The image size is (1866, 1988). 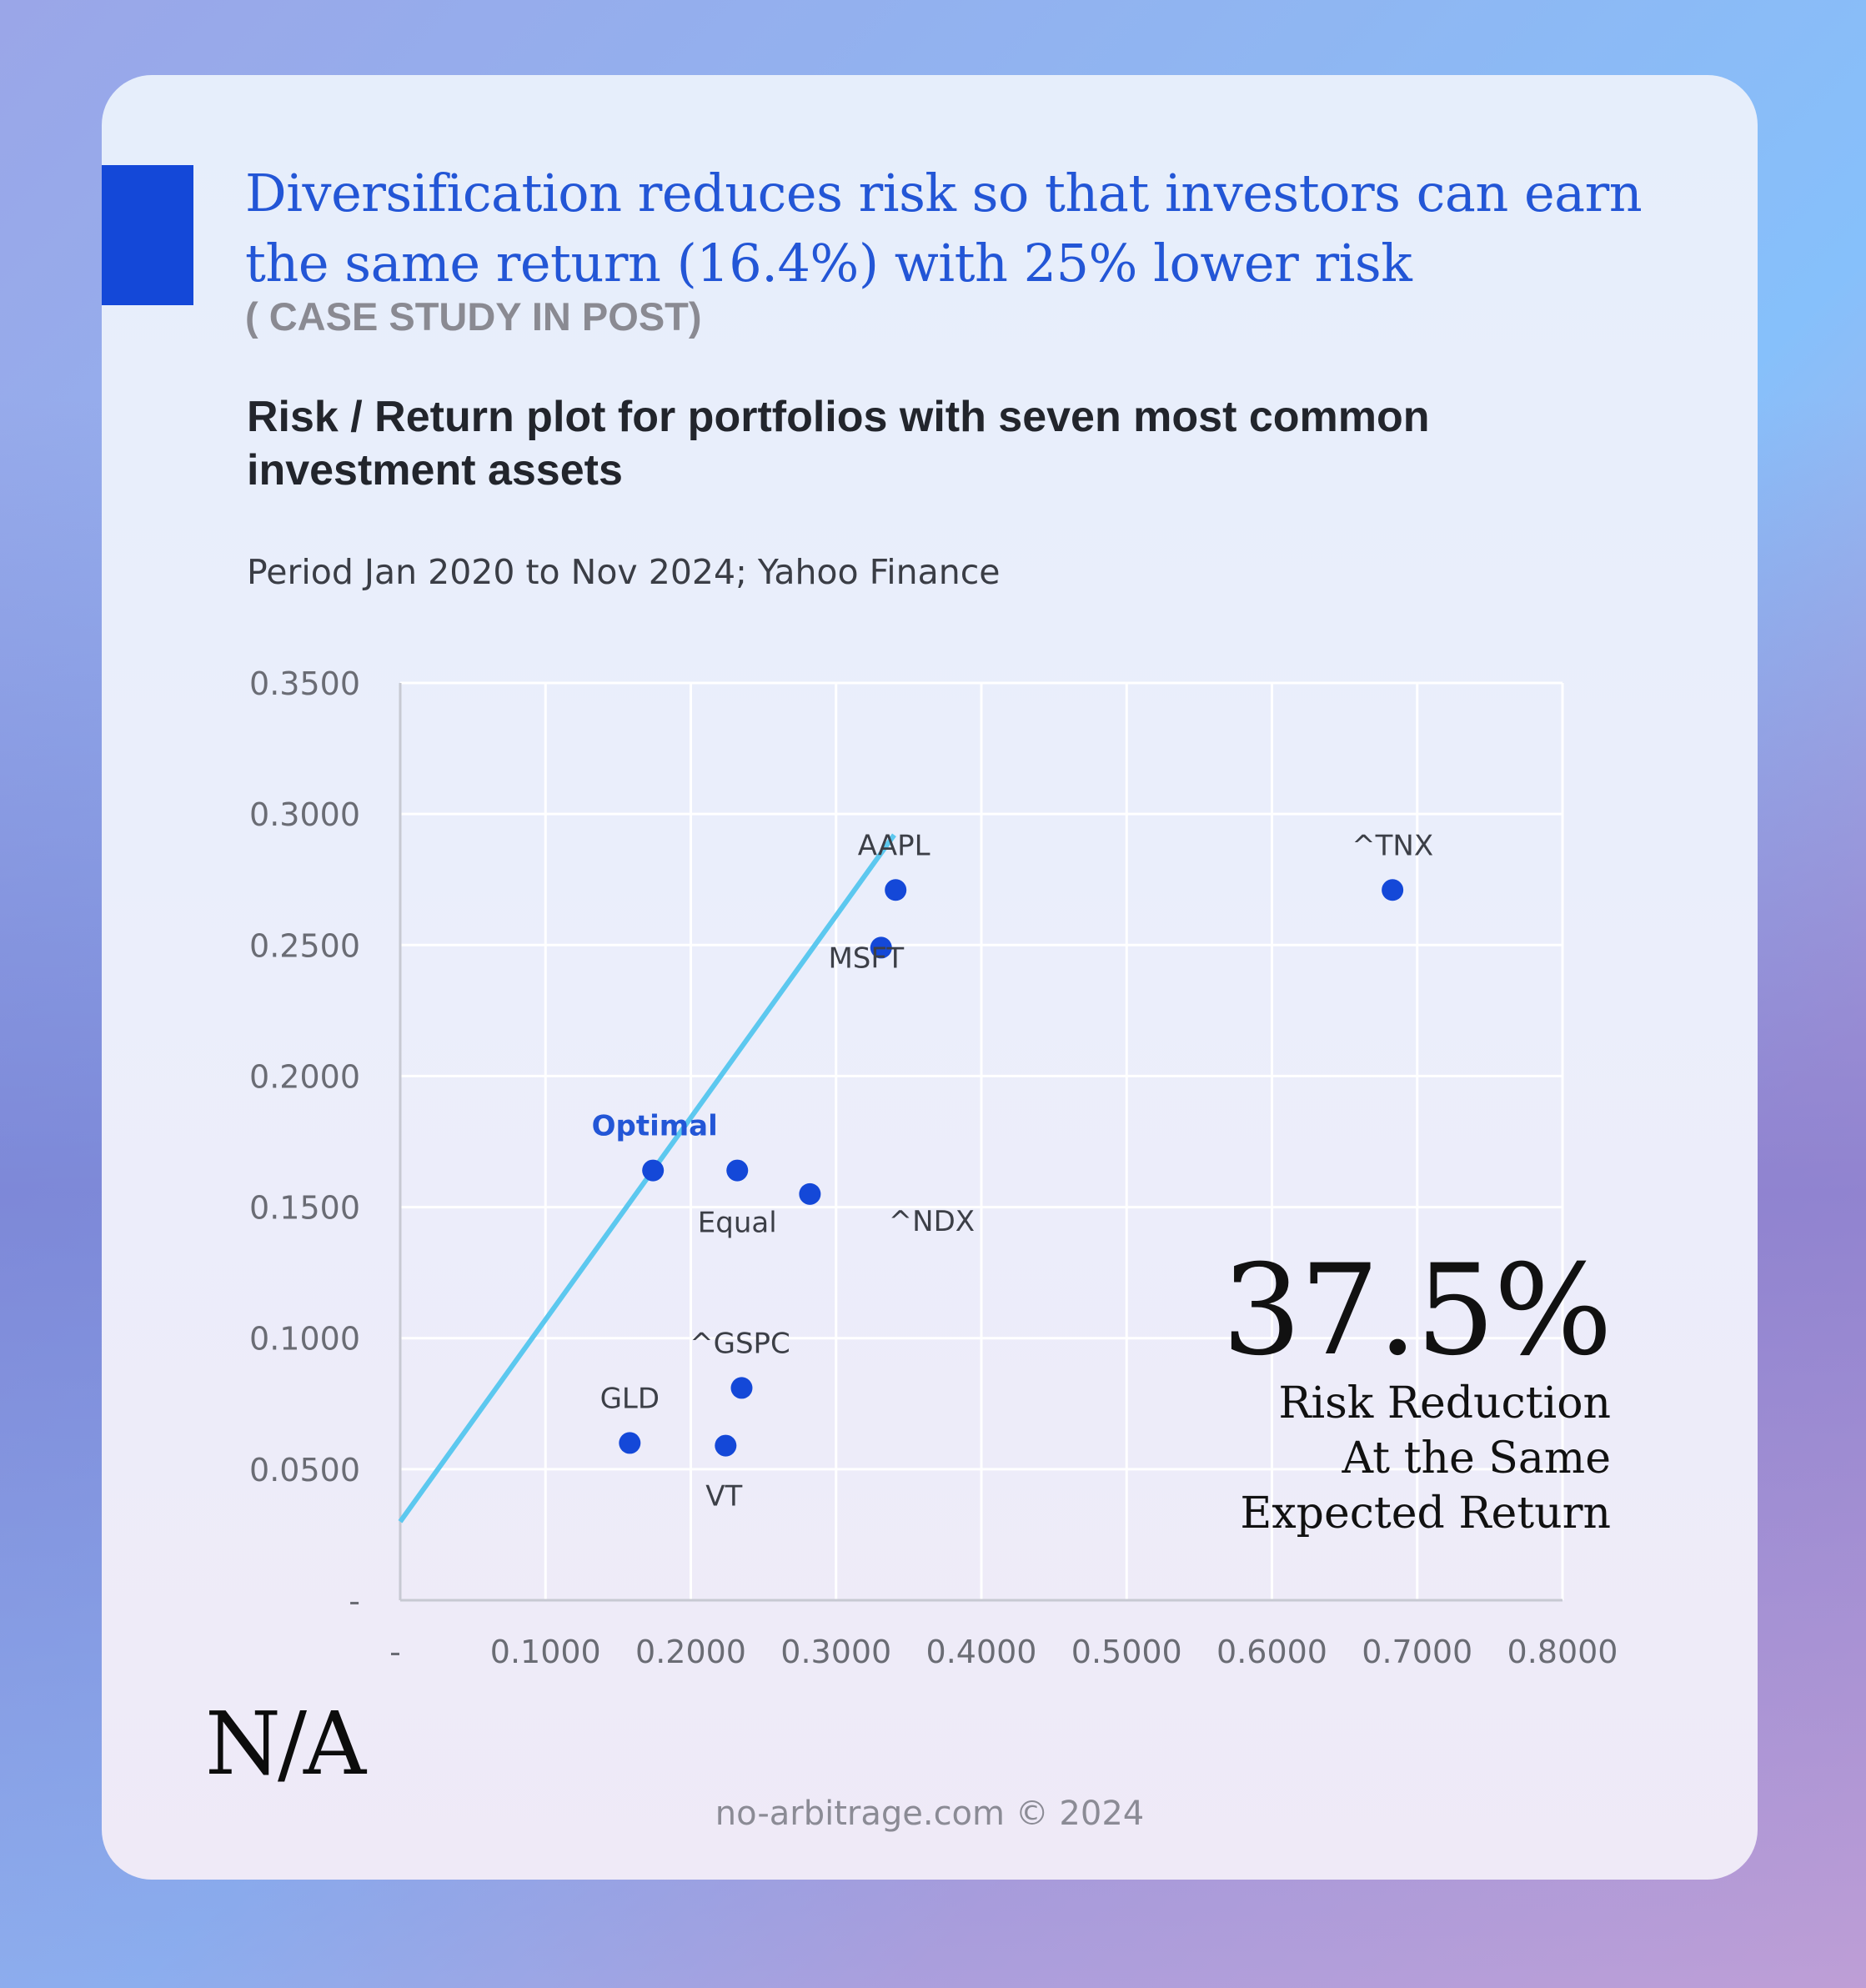 I want to click on y-tick-label: 0.2000, so click(x=304, y=1077).